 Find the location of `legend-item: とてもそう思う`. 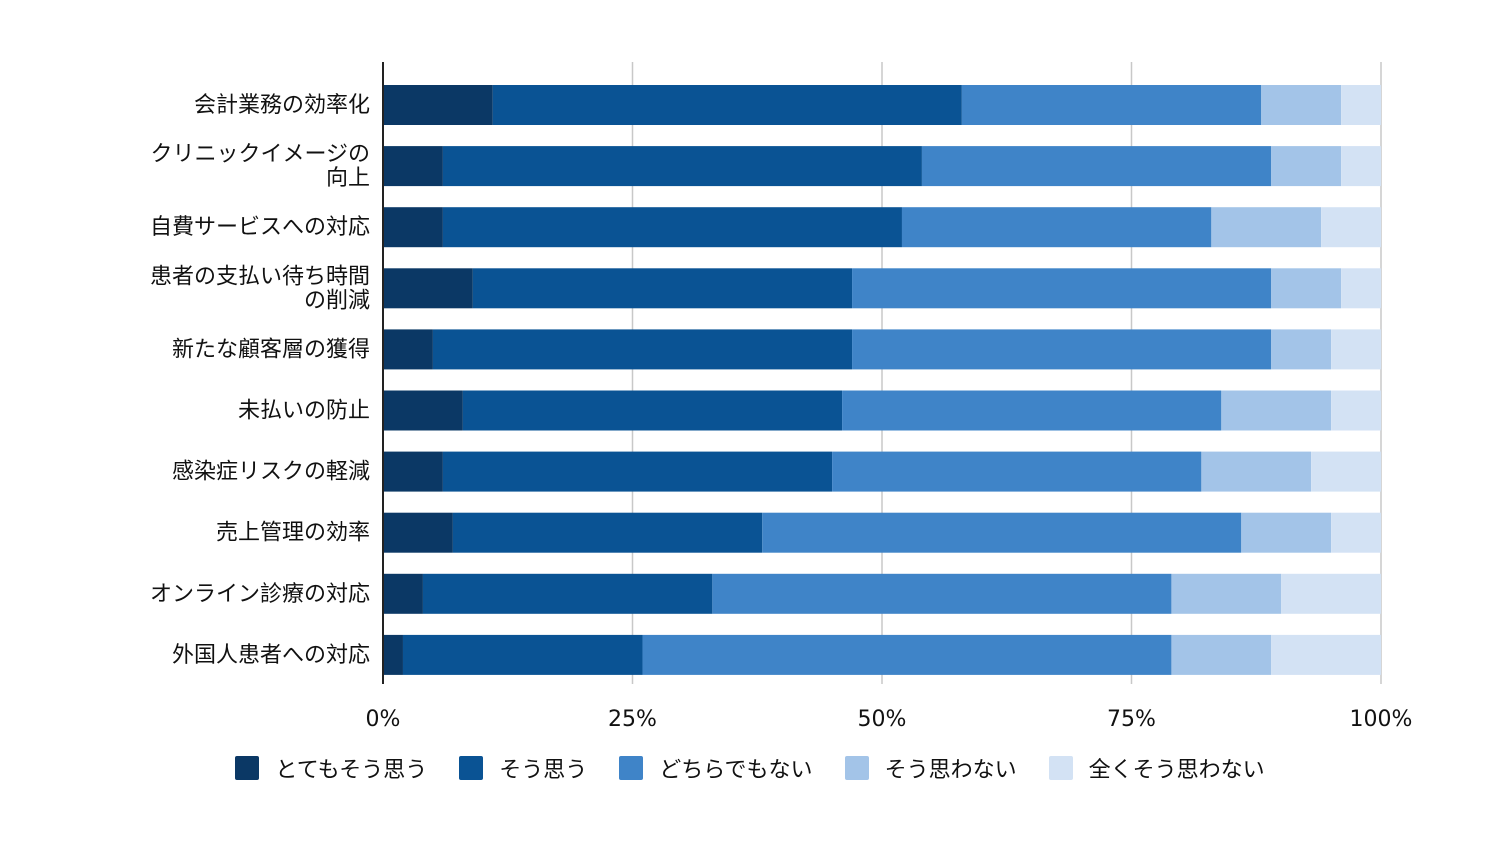

legend-item: とてもそう思う is located at coordinates (331, 768).